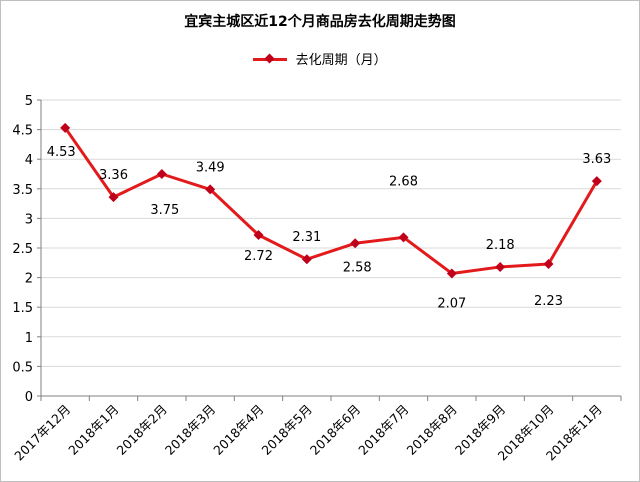 The image size is (640, 482). Describe the element at coordinates (190, 430) in the screenshot. I see `x-tick-label: 2018年3月` at that location.